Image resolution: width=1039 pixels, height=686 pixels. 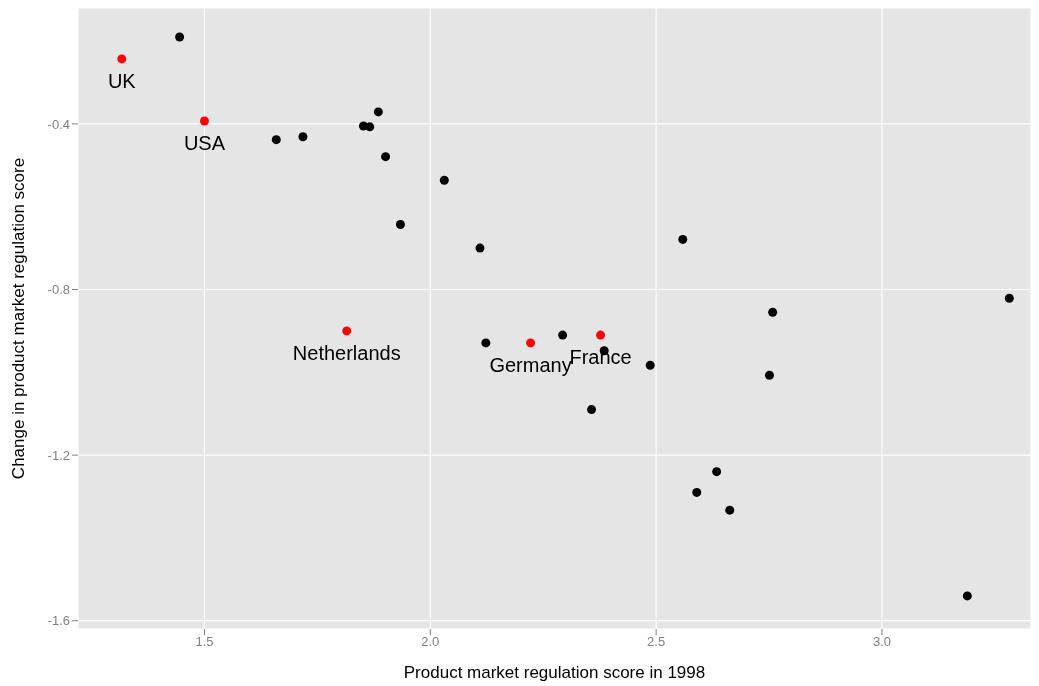 What do you see at coordinates (122, 80) in the screenshot?
I see `annotation: UK` at bounding box center [122, 80].